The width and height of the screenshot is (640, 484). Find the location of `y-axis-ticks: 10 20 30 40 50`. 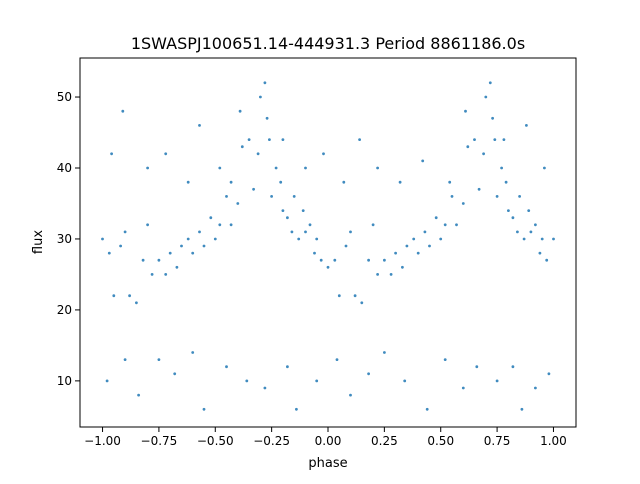

y-axis-ticks: 10 20 30 40 50 is located at coordinates (68, 239).